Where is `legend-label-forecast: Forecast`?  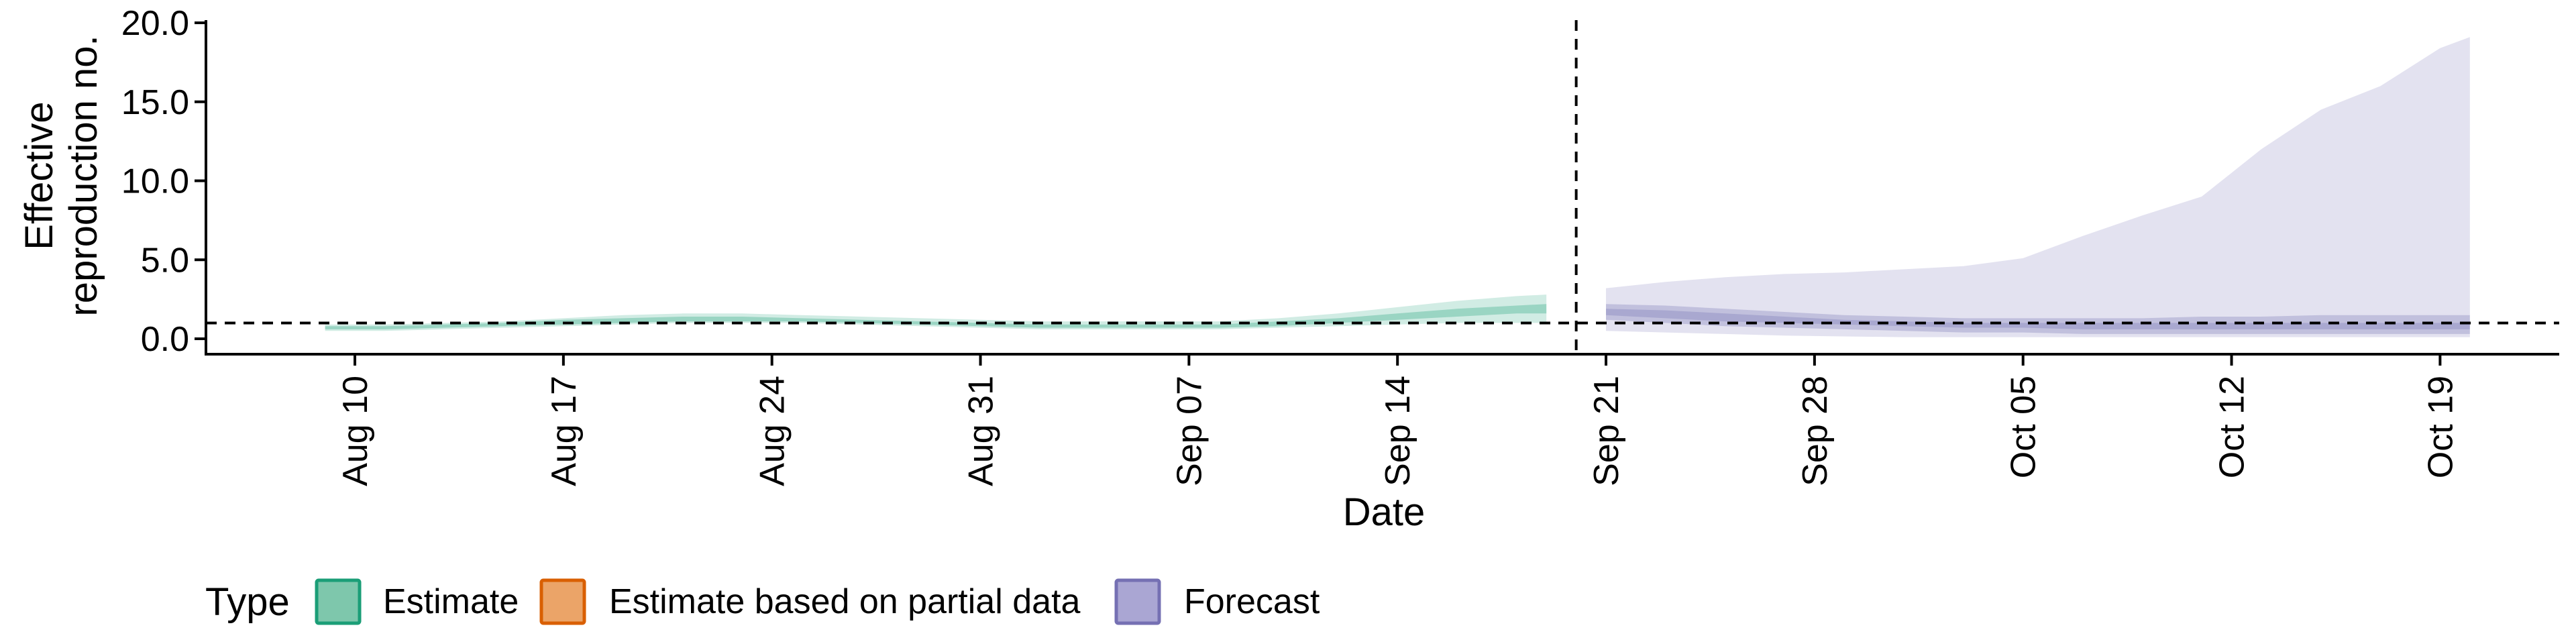
legend-label-forecast: Forecast is located at coordinates (1252, 601).